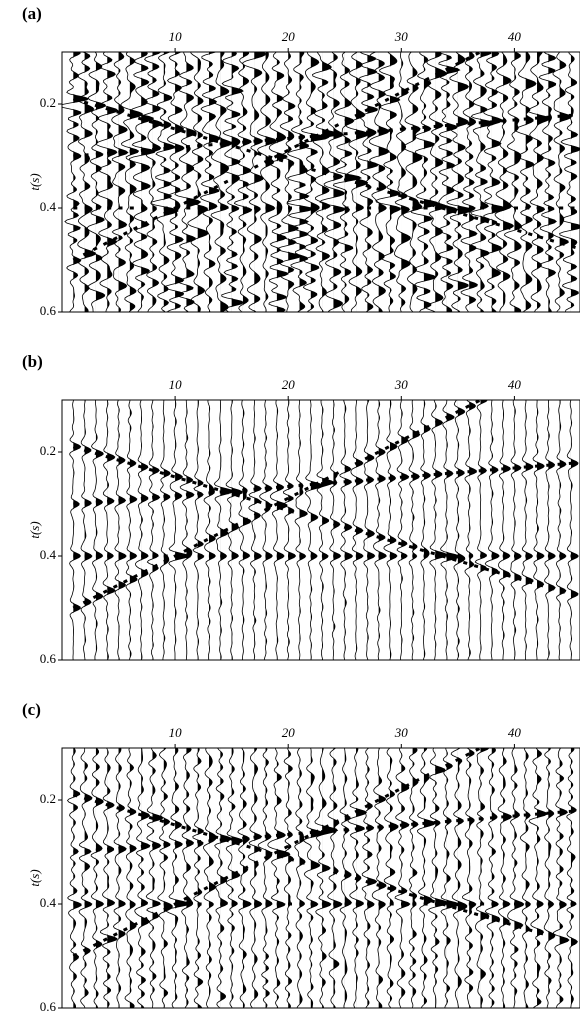 This screenshot has height=1016, width=580. What do you see at coordinates (32, 13) in the screenshot?
I see `panel-title: (a)` at bounding box center [32, 13].